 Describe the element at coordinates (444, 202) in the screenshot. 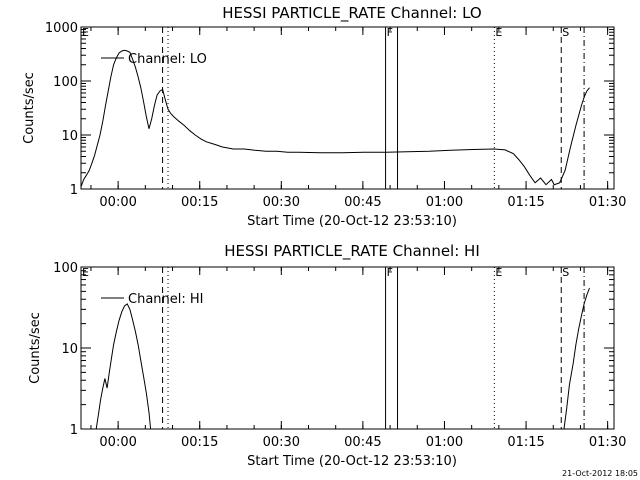

I see `panel-lo-xtick-label: 01:00` at that location.